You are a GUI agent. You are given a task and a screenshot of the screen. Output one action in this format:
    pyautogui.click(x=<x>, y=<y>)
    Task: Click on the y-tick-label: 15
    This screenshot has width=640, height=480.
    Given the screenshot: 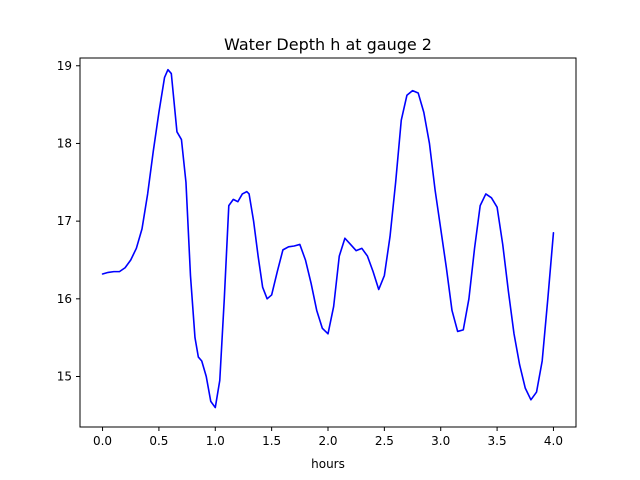 What is the action you would take?
    pyautogui.click(x=64, y=377)
    